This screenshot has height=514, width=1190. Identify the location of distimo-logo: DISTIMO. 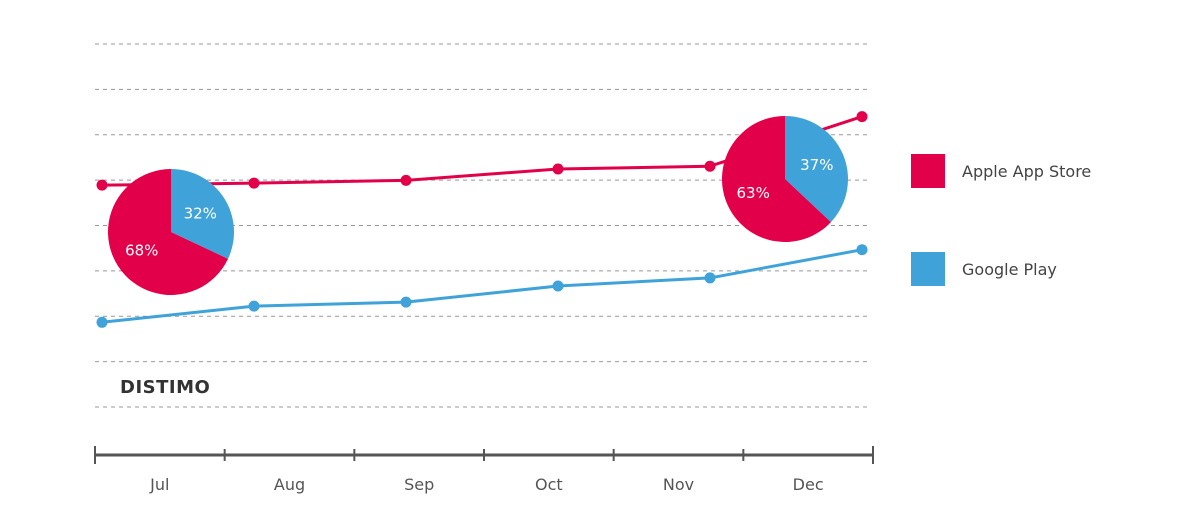
(165, 387).